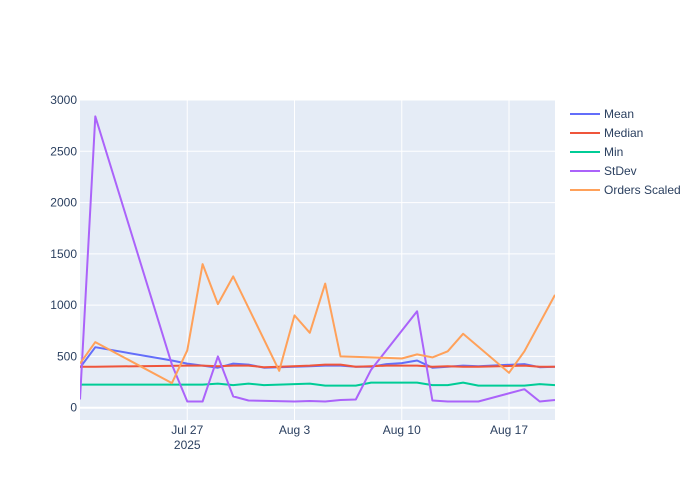  I want to click on legend-label: StDev, so click(620, 171).